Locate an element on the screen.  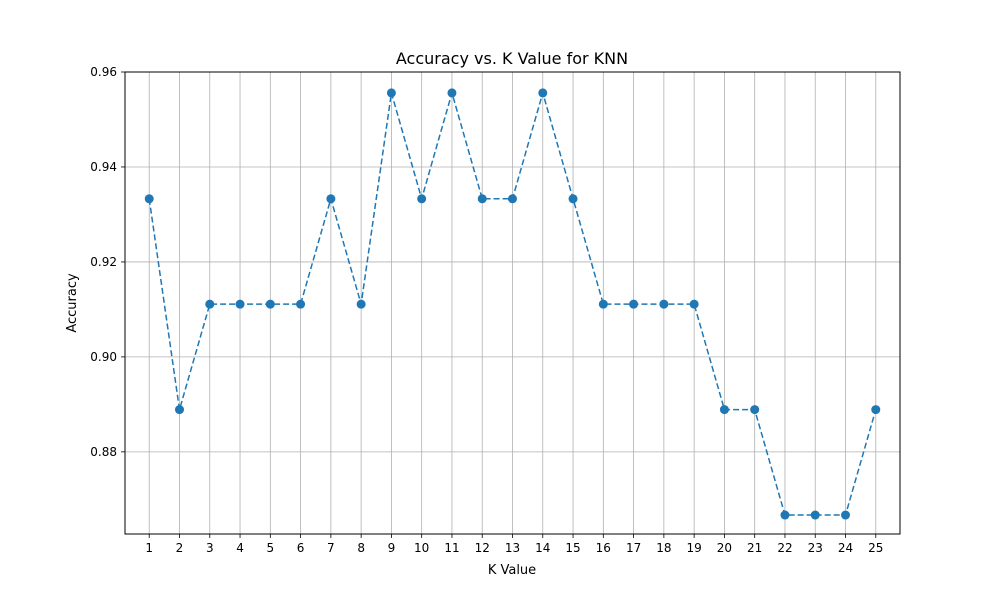
x-tick-label: 13 is located at coordinates (512, 548).